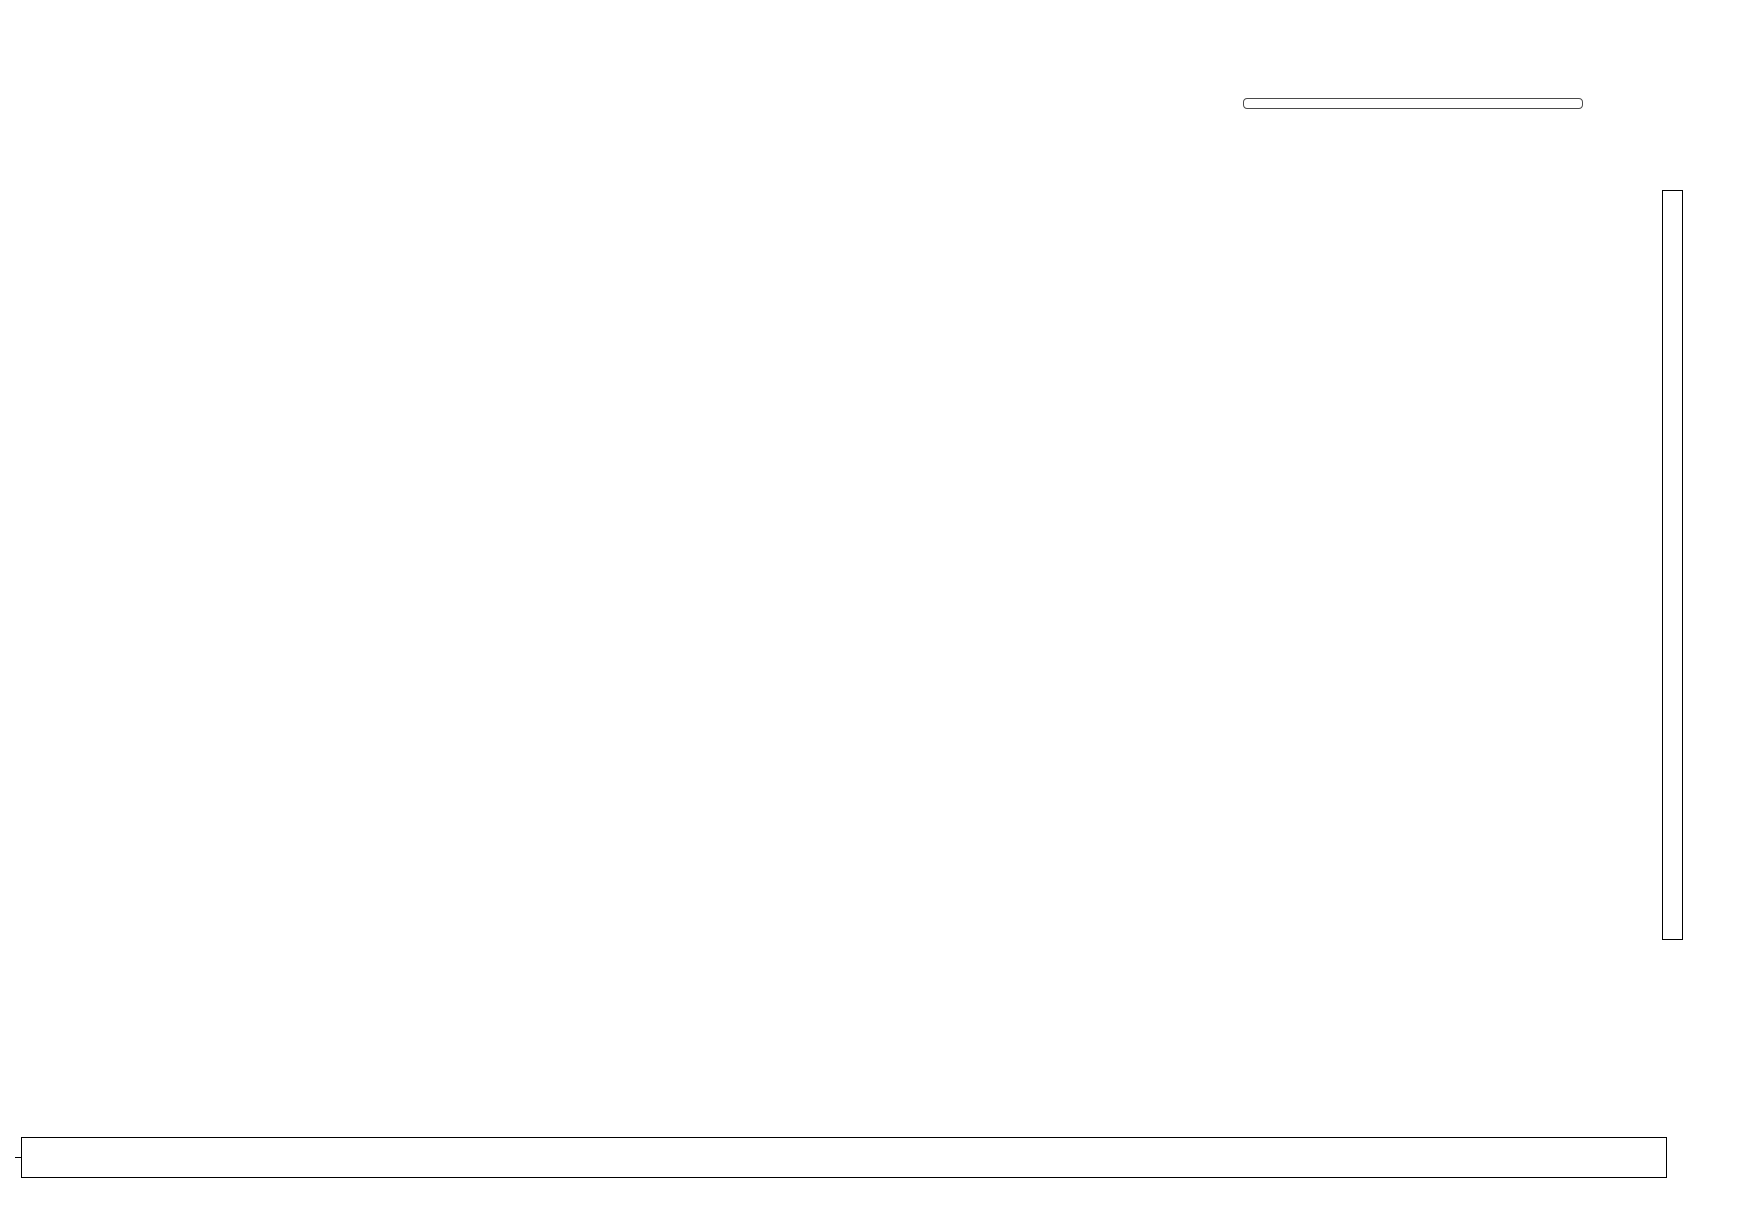  I want to click on map-legend, so click(1413, 103).